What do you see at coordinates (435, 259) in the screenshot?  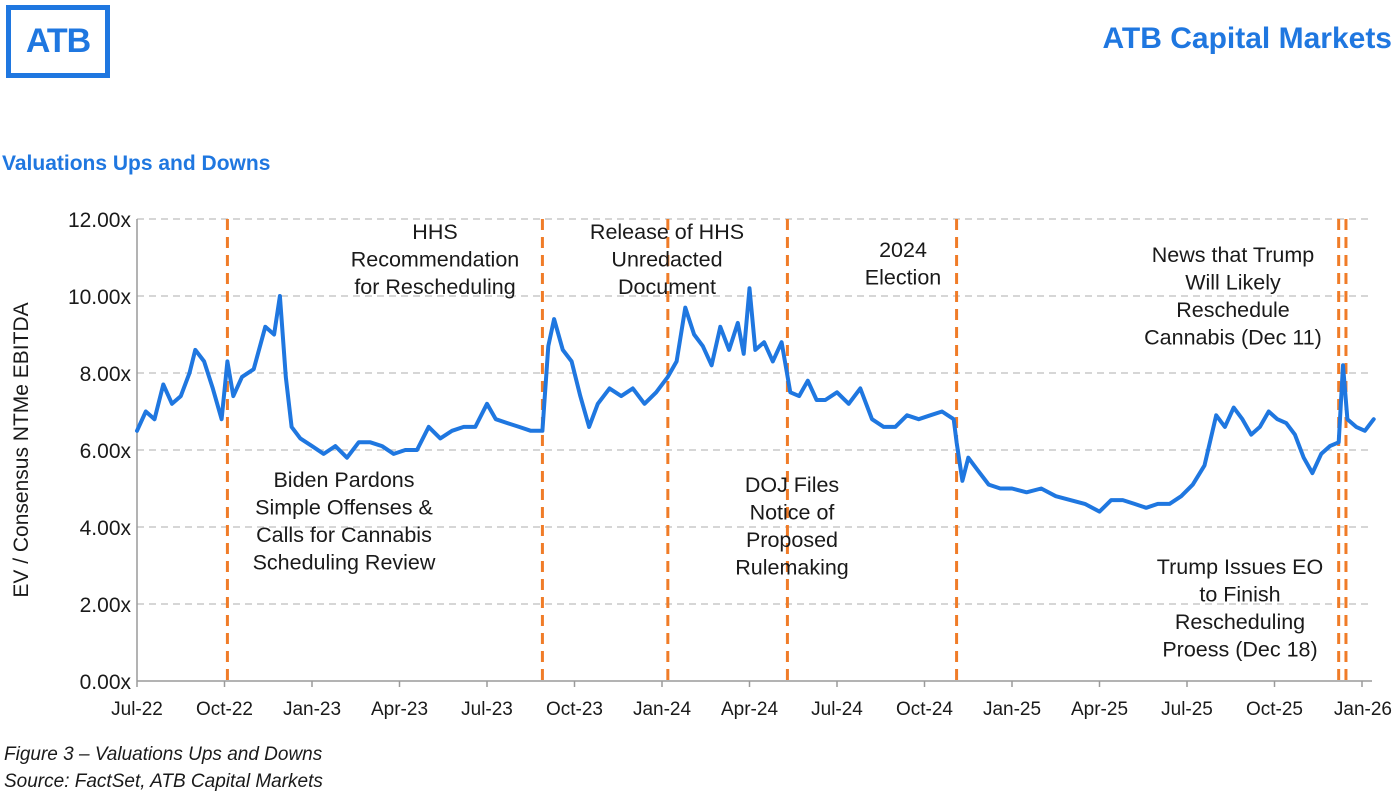 I see `annotation-hhs: HHS Recommendation for Rescheduling` at bounding box center [435, 259].